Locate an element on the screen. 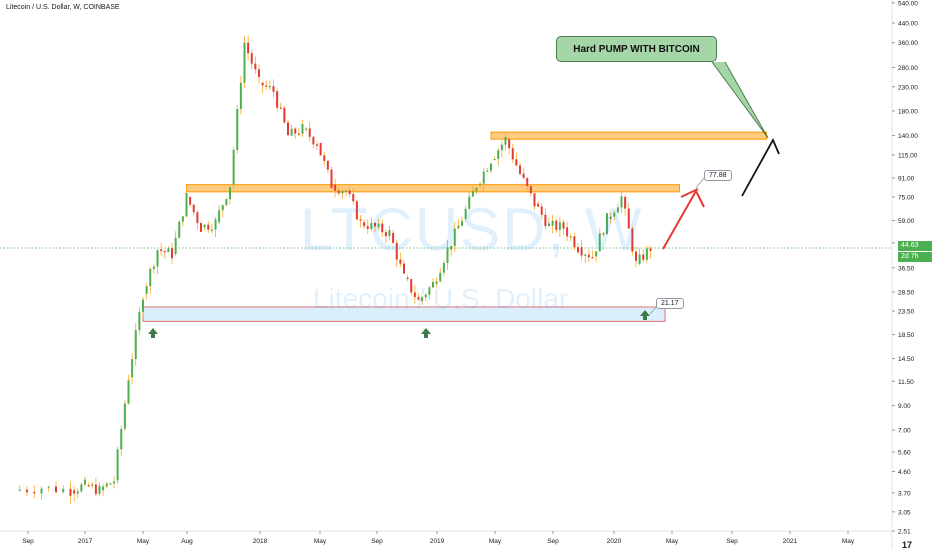 The image size is (932, 550). time-tick-label: 2020 is located at coordinates (614, 541).